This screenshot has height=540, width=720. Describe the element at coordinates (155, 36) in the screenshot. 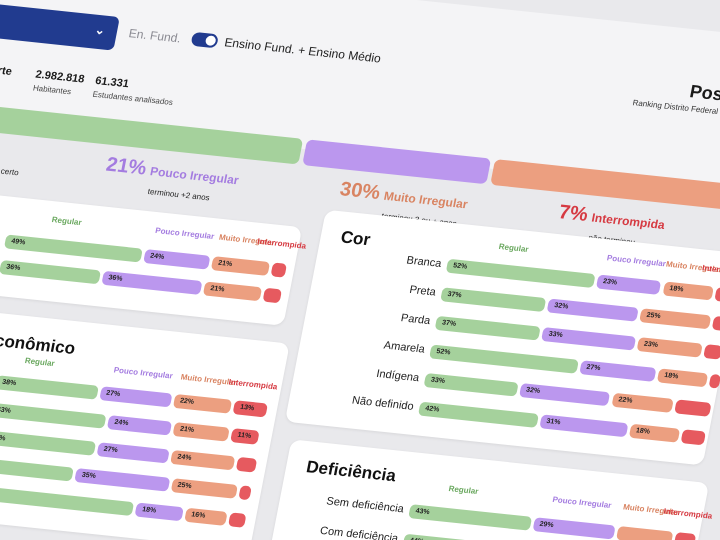

I see `toggle-label-fundamental: En. Fund.` at that location.